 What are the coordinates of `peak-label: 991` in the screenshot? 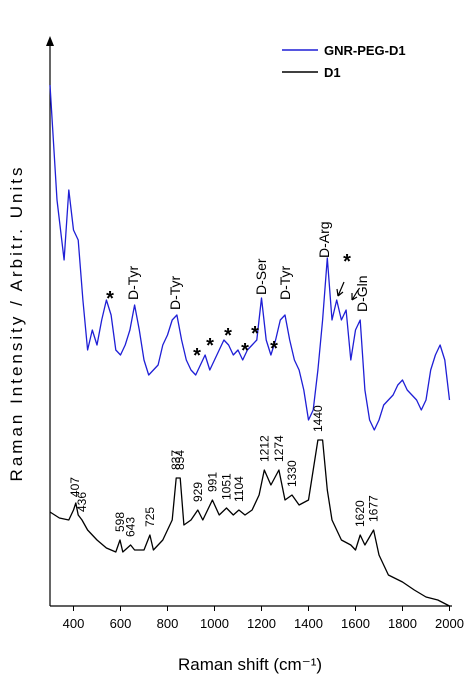 It's located at (212, 482).